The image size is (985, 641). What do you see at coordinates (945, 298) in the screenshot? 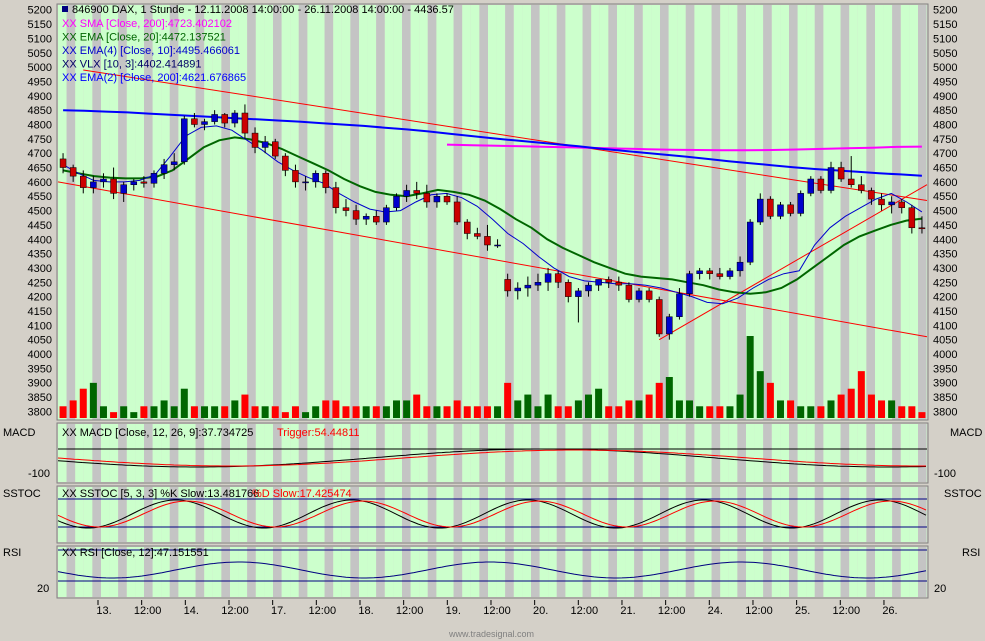
I see `y-tick-label: 4200` at bounding box center [945, 298].